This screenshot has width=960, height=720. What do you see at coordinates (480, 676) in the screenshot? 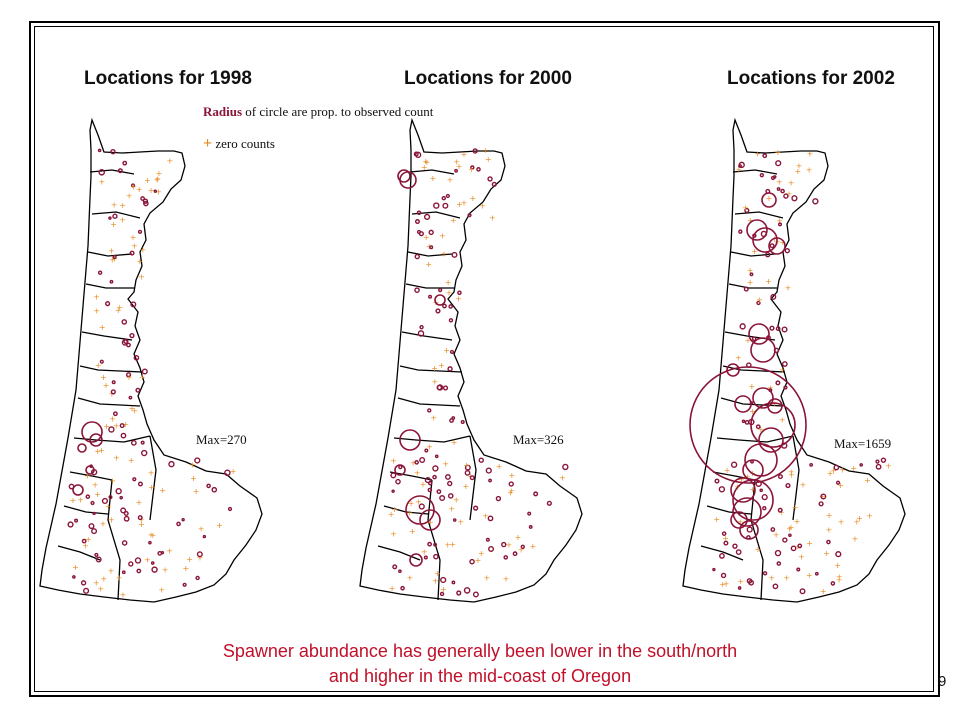
I see `caption-line-2: and higher in the mid-coast of Oregon` at bounding box center [480, 676].